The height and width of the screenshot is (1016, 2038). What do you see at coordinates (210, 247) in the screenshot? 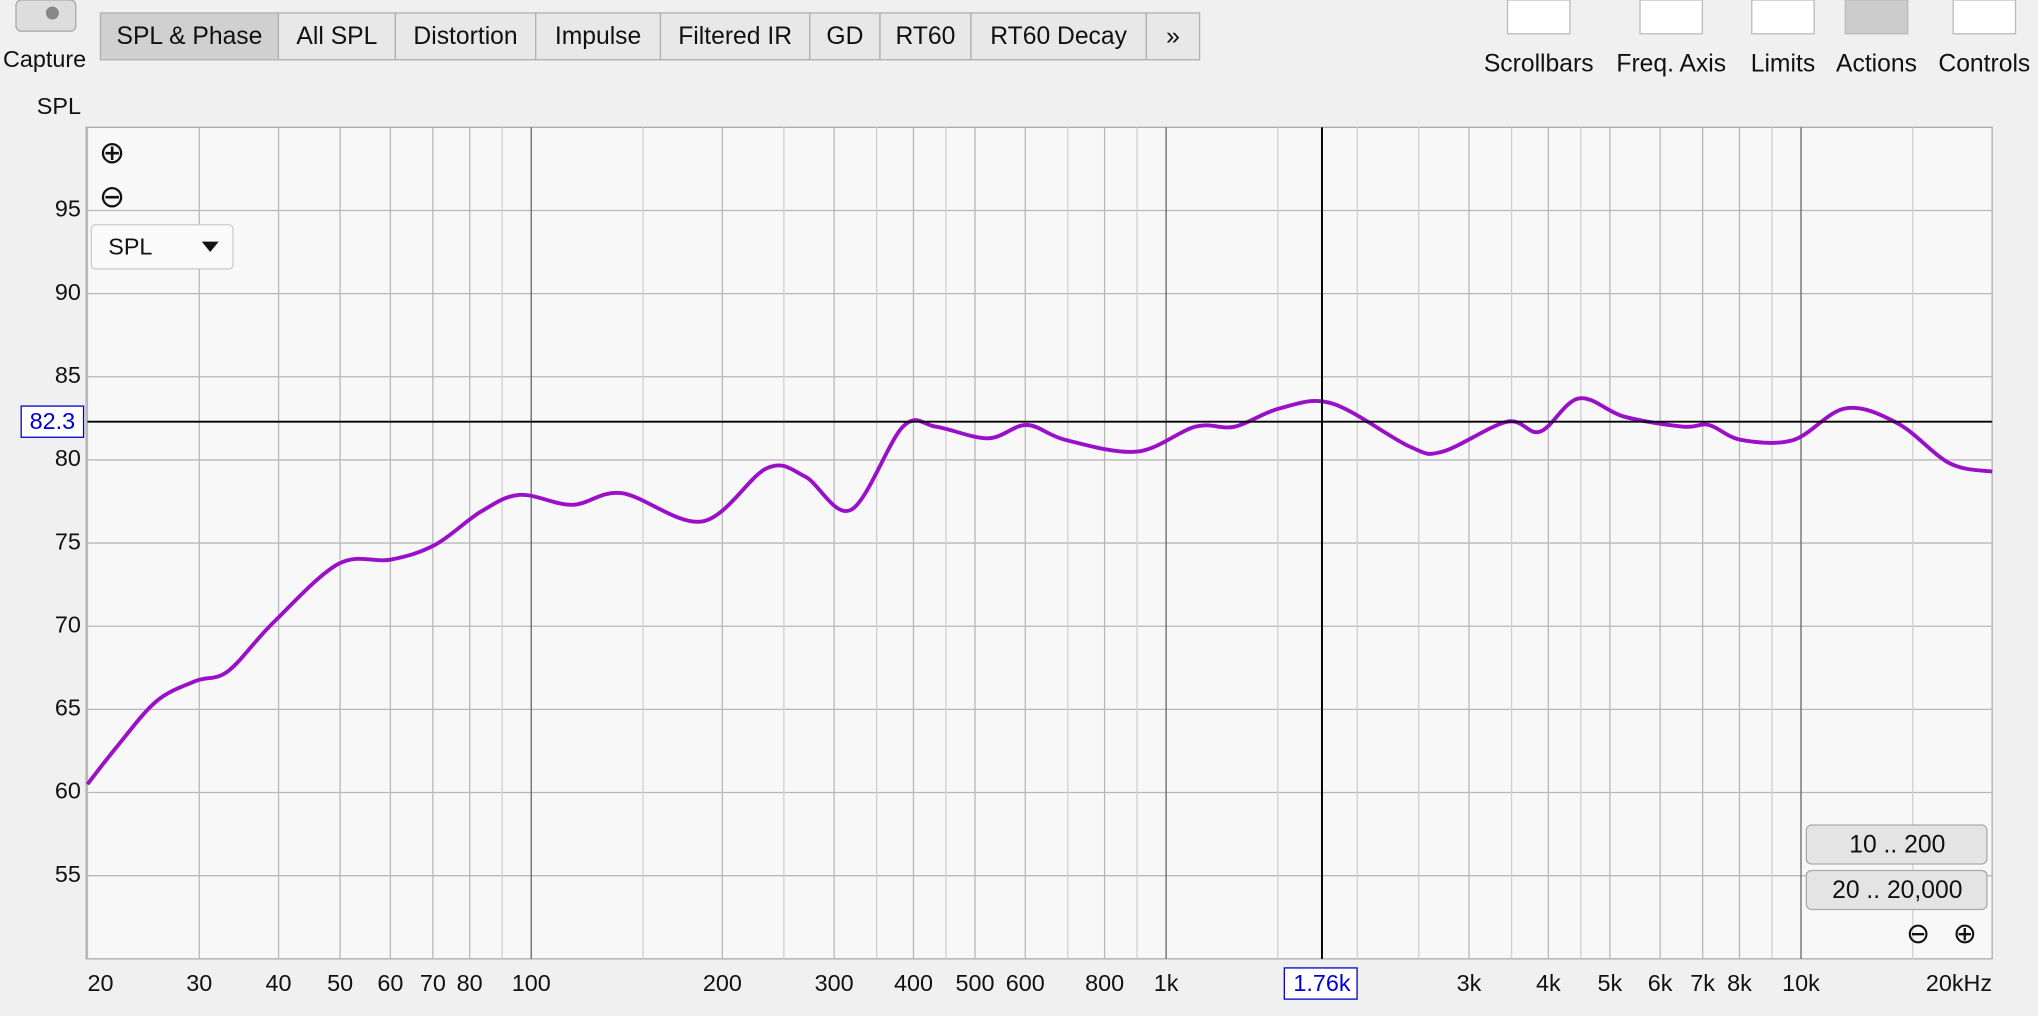
I see `dropdown-arrow` at bounding box center [210, 247].